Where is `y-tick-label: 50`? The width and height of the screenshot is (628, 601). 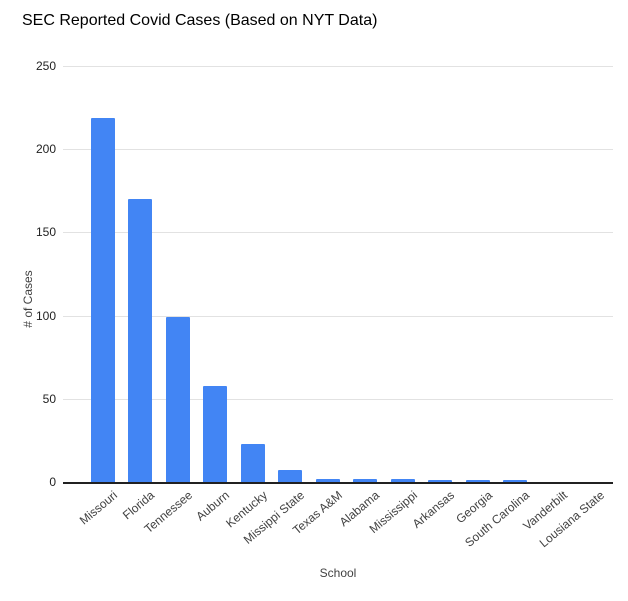 y-tick-label: 50 is located at coordinates (49, 398).